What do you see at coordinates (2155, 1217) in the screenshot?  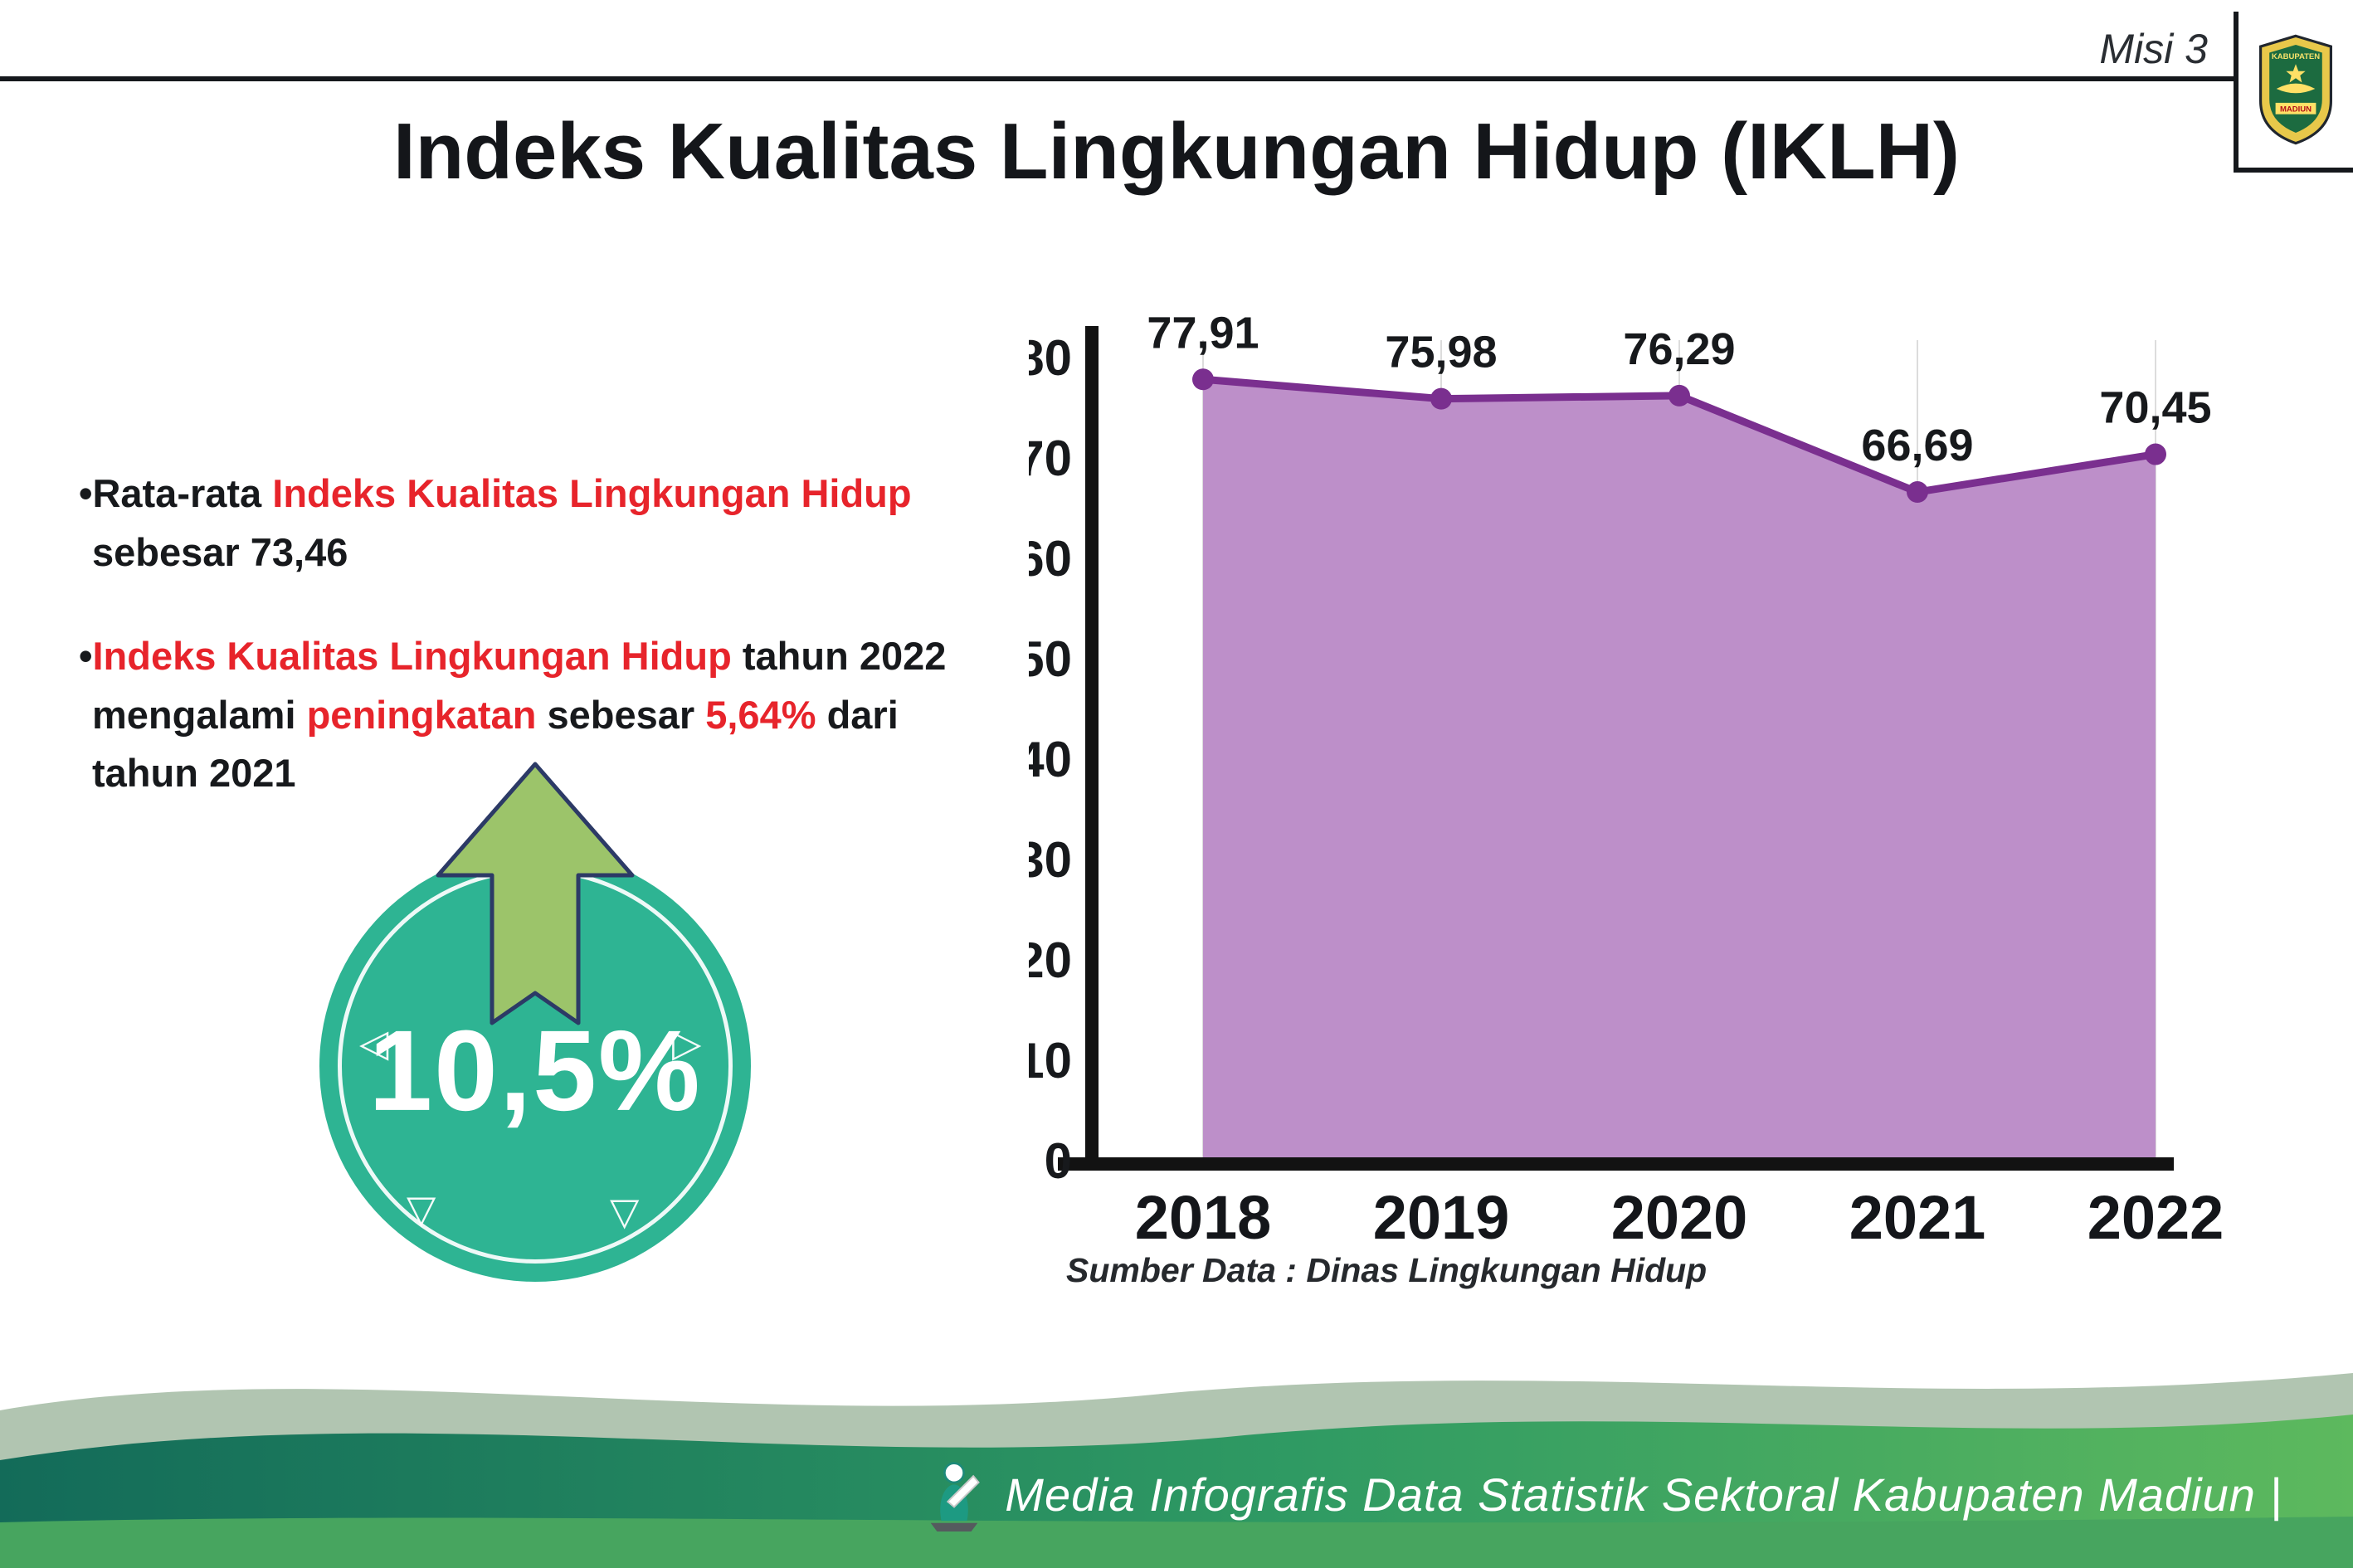 I see `x-axis-label: 2022` at bounding box center [2155, 1217].